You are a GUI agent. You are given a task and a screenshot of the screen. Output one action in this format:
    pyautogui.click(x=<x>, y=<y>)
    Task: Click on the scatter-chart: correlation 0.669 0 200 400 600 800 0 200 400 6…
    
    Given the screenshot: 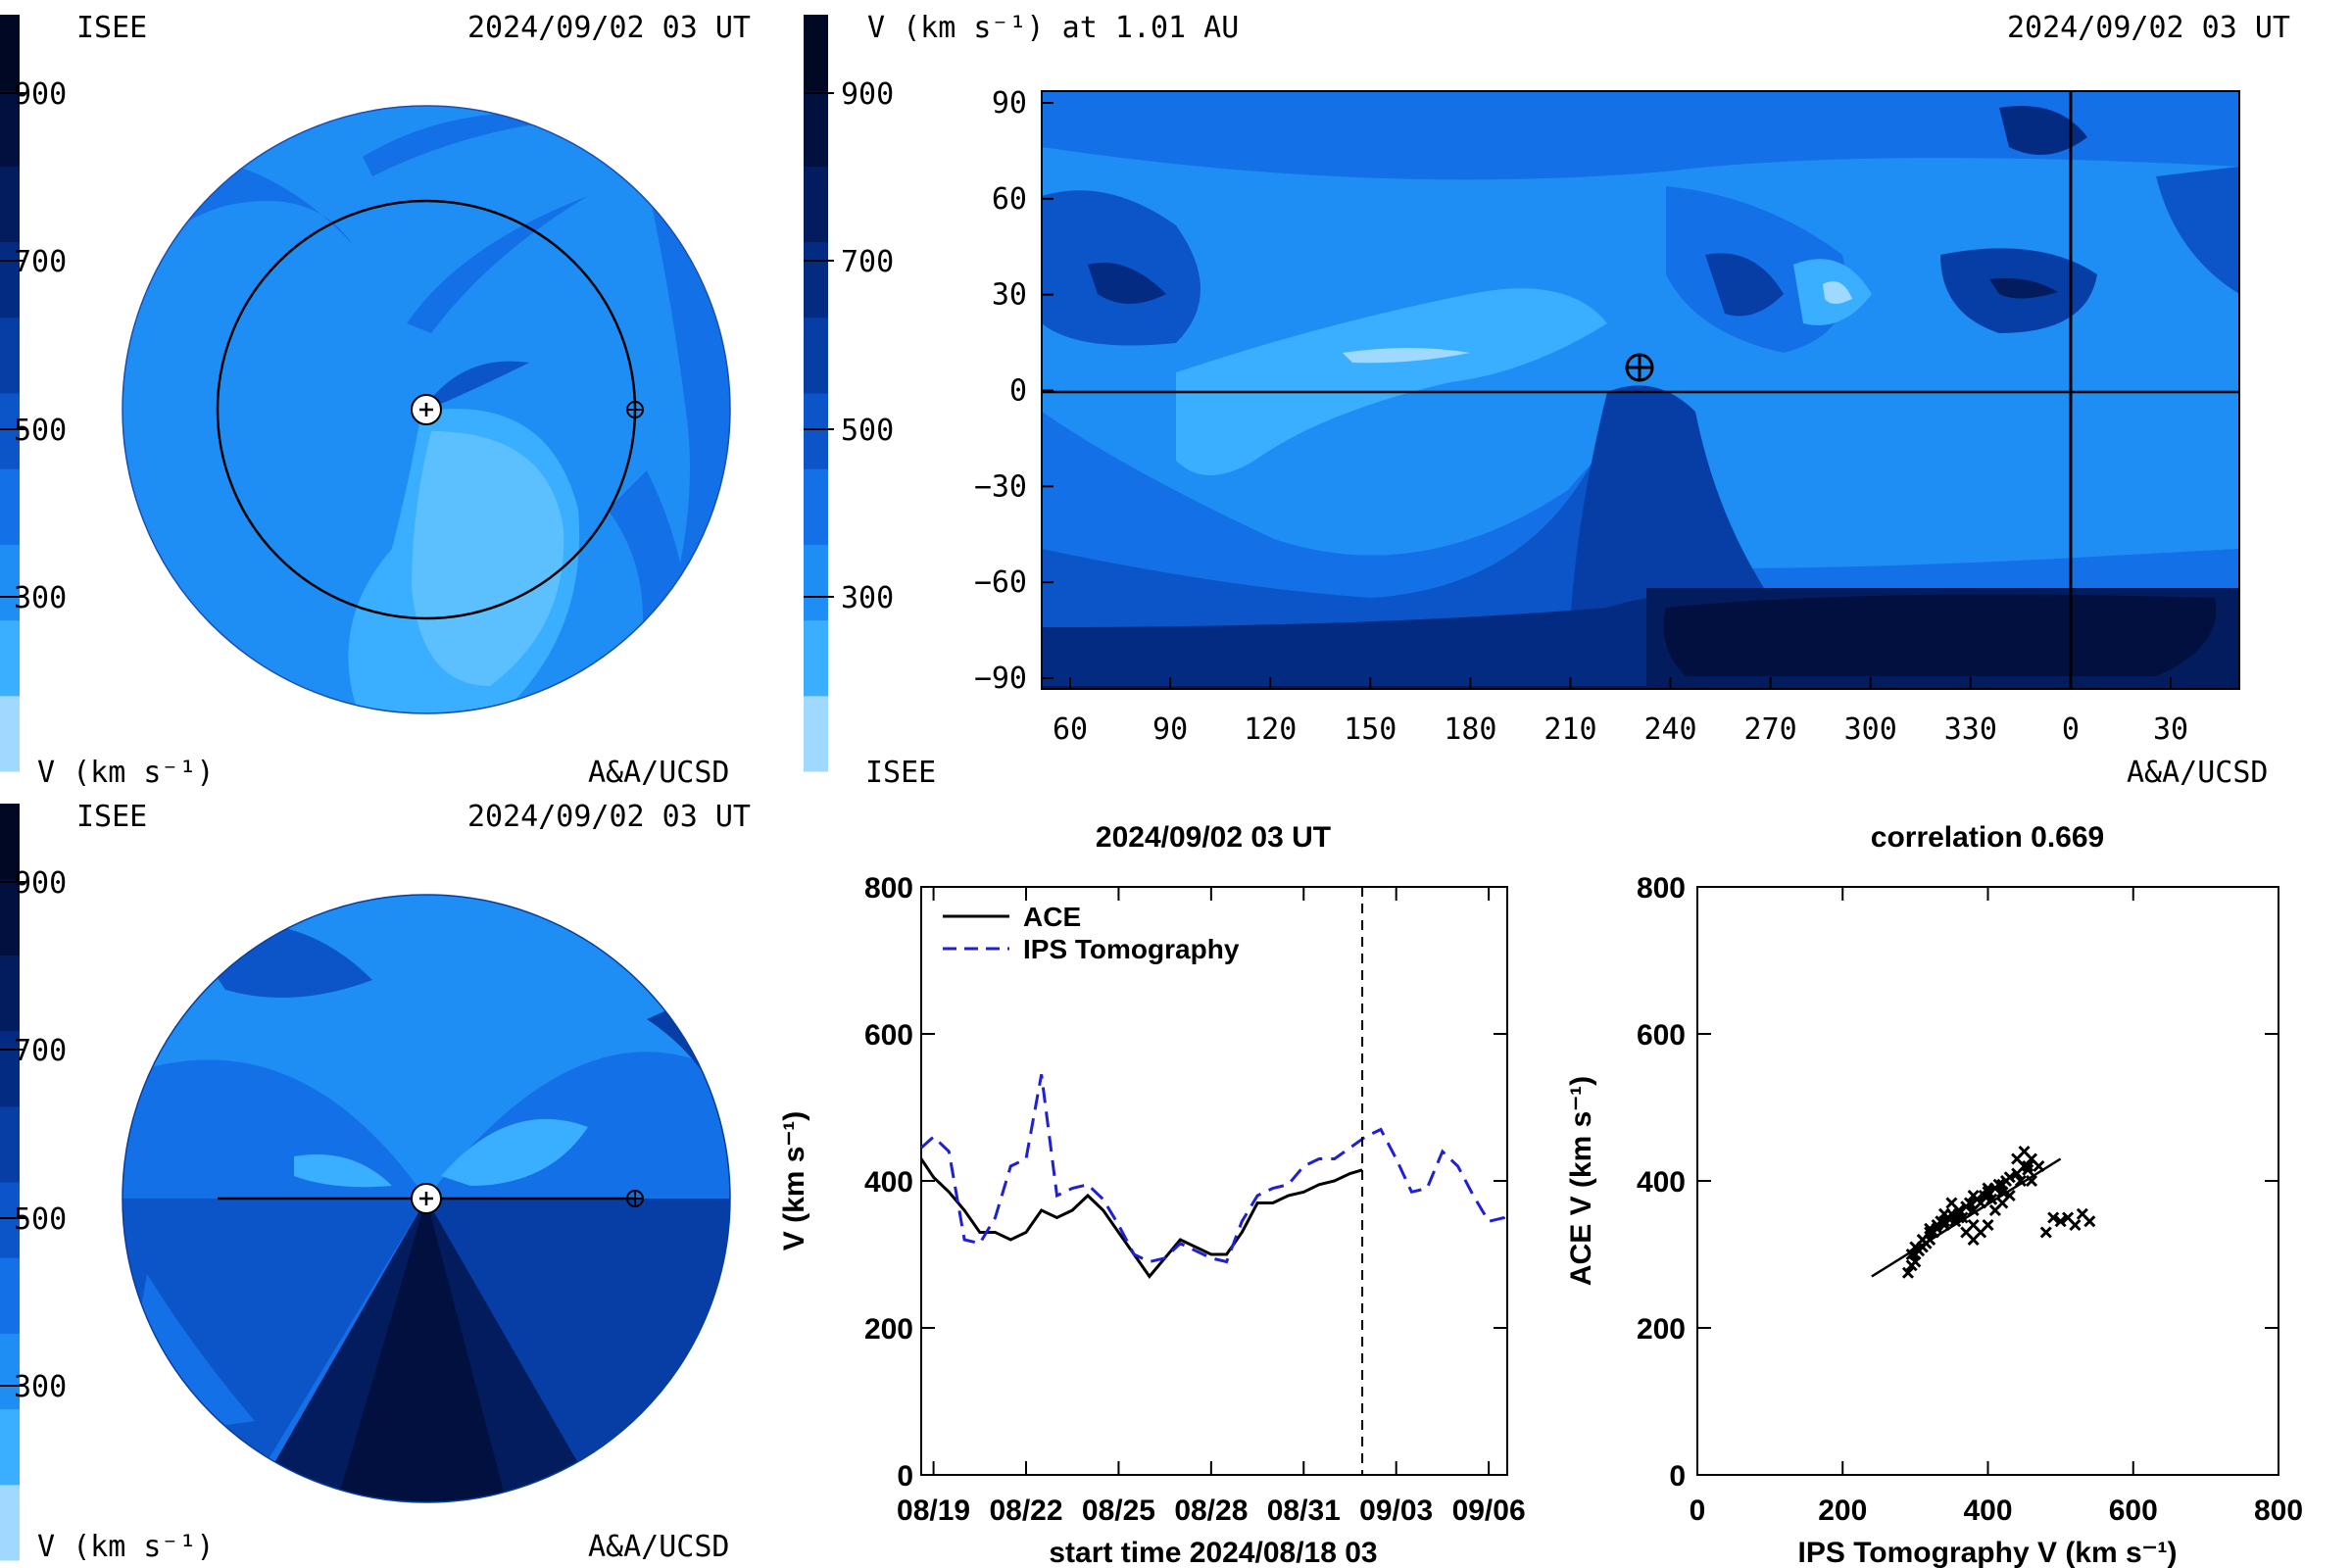 What is the action you would take?
    pyautogui.click(x=1934, y=1194)
    